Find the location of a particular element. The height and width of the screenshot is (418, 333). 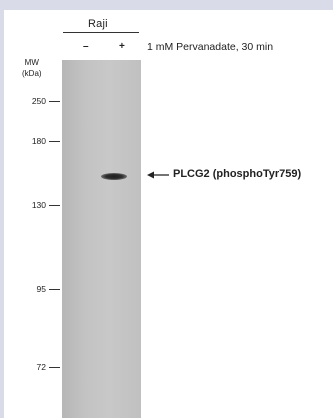

mw-marker-label: 95 is located at coordinates (41, 289).